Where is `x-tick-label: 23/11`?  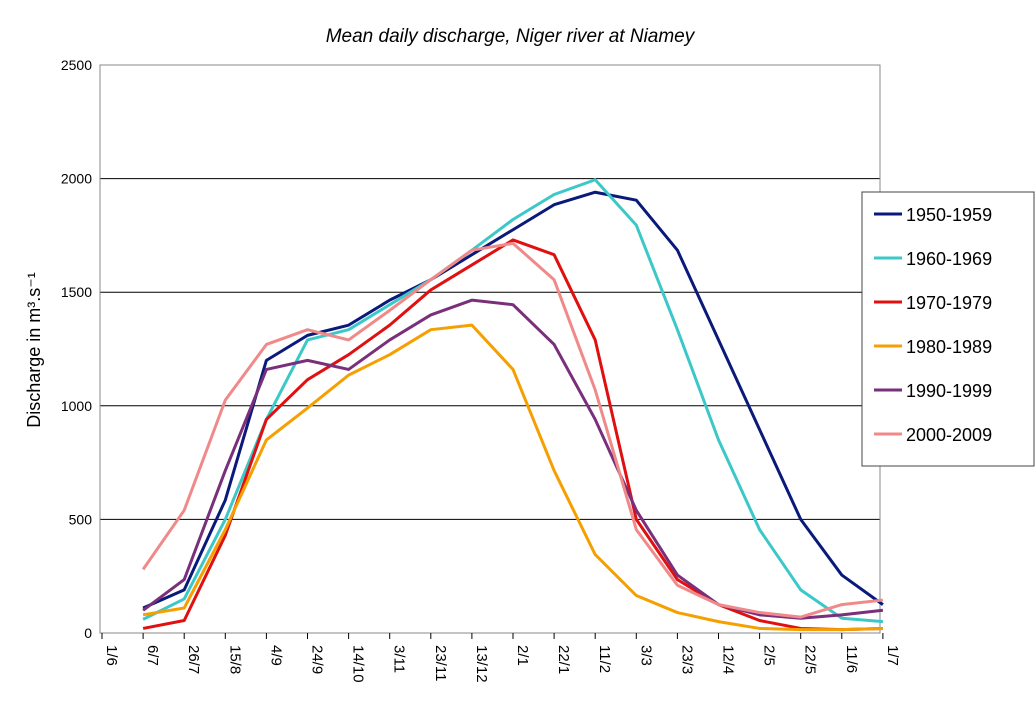
x-tick-label: 23/11 is located at coordinates (440, 663).